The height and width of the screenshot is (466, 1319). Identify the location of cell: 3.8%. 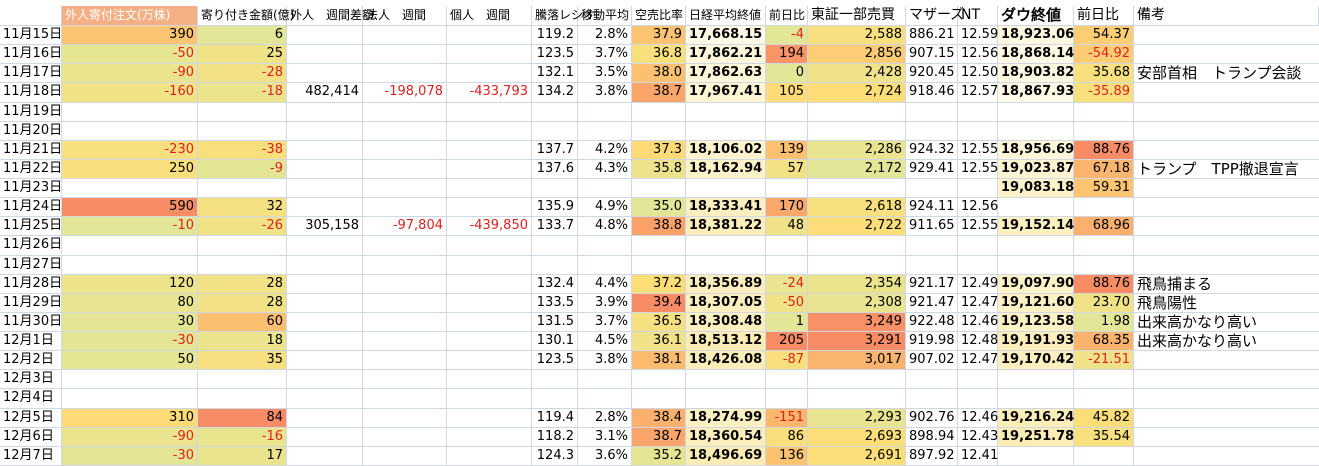
(605, 93).